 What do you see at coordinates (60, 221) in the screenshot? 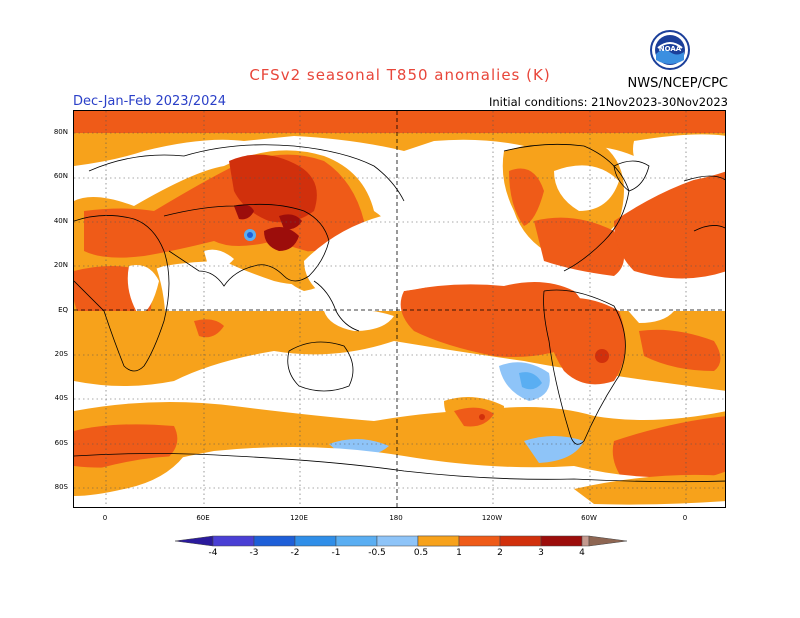
I see `lat-label: 40N` at bounding box center [60, 221].